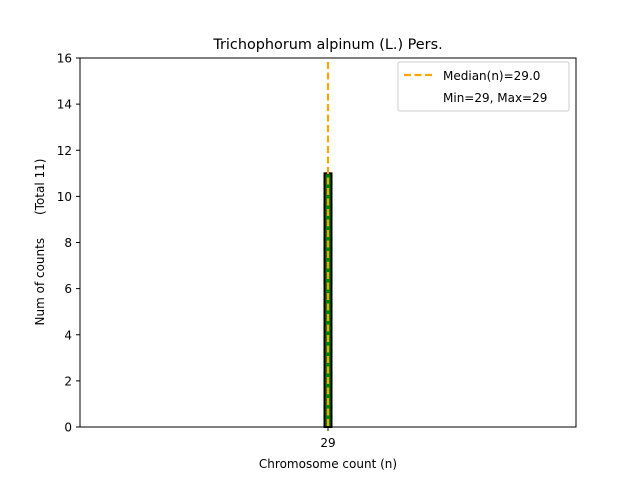  What do you see at coordinates (64, 105) in the screenshot?
I see `y-tick-label: 14` at bounding box center [64, 105].